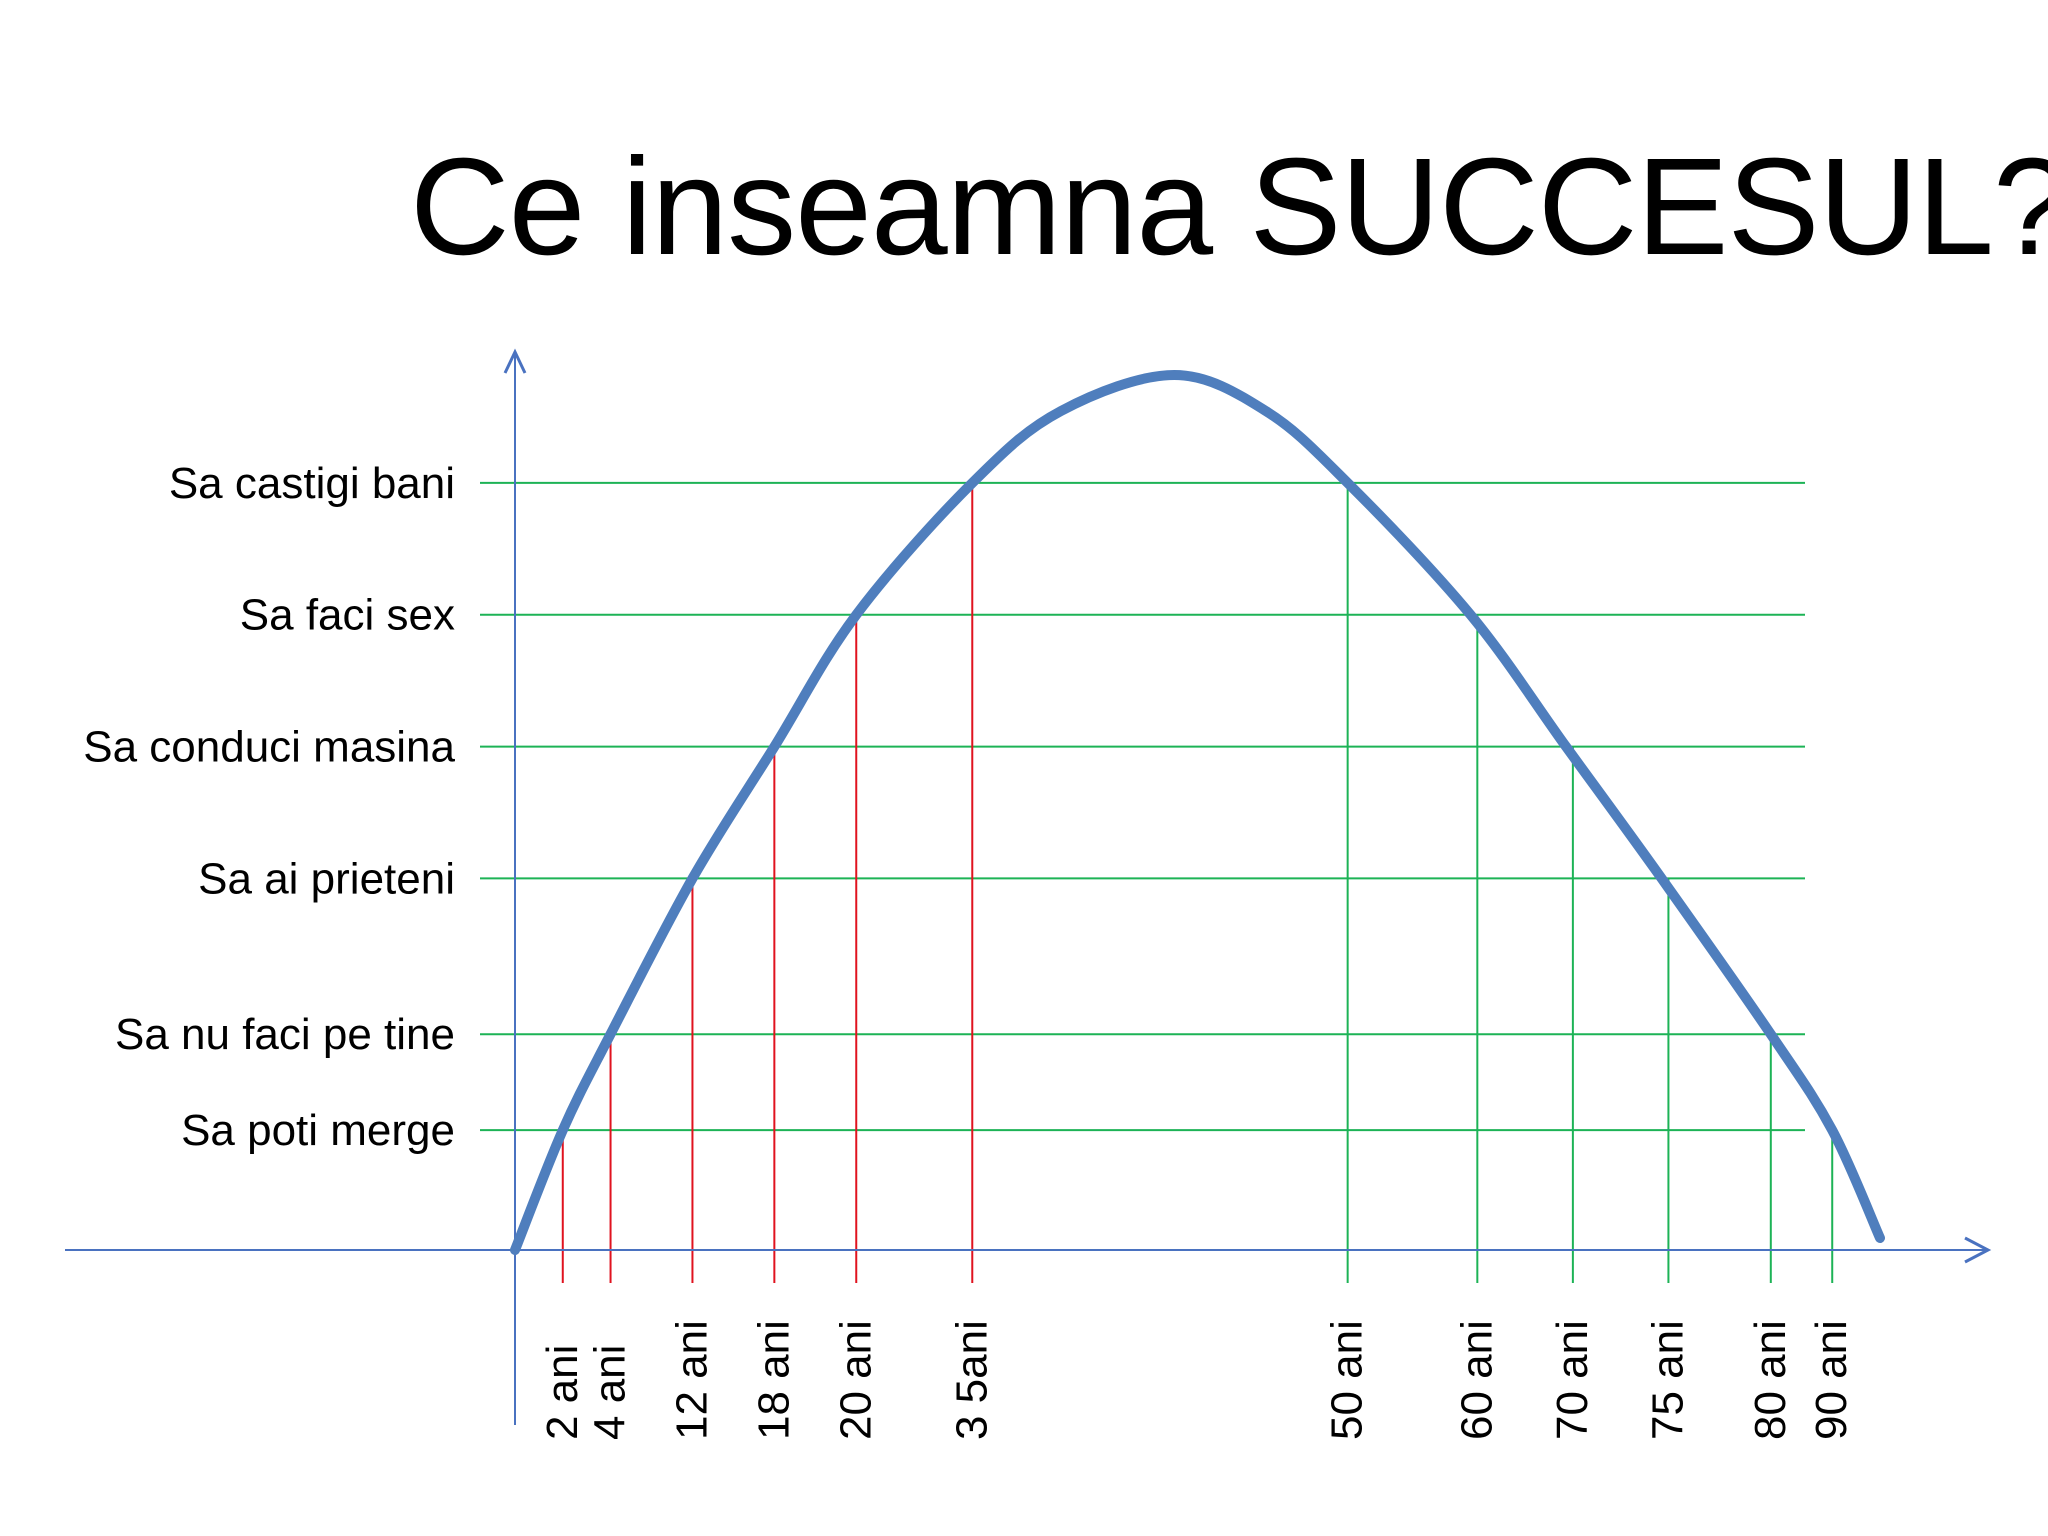 Image resolution: width=2048 pixels, height=1536 pixels. What do you see at coordinates (773, 1380) in the screenshot?
I see `age-tick-label: 18 ani` at bounding box center [773, 1380].